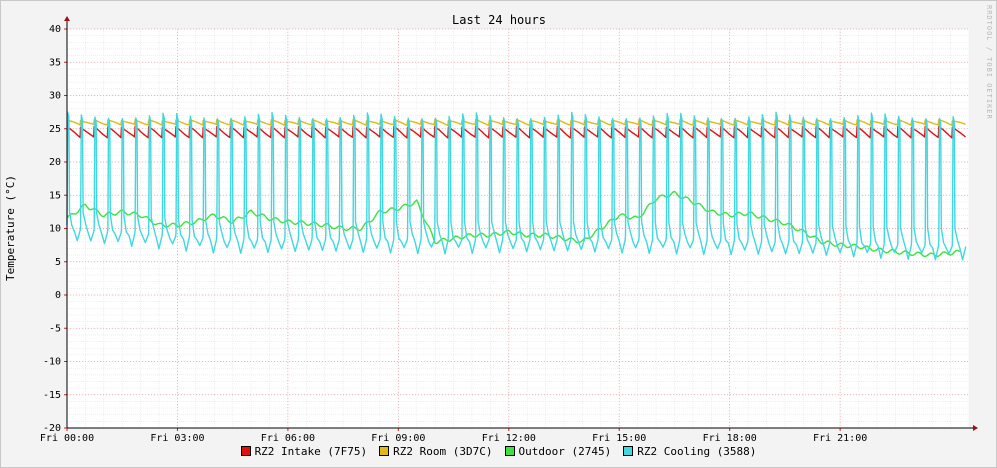  Describe the element at coordinates (67, 438) in the screenshot. I see `x-tick-label: Fri 00:00` at that location.